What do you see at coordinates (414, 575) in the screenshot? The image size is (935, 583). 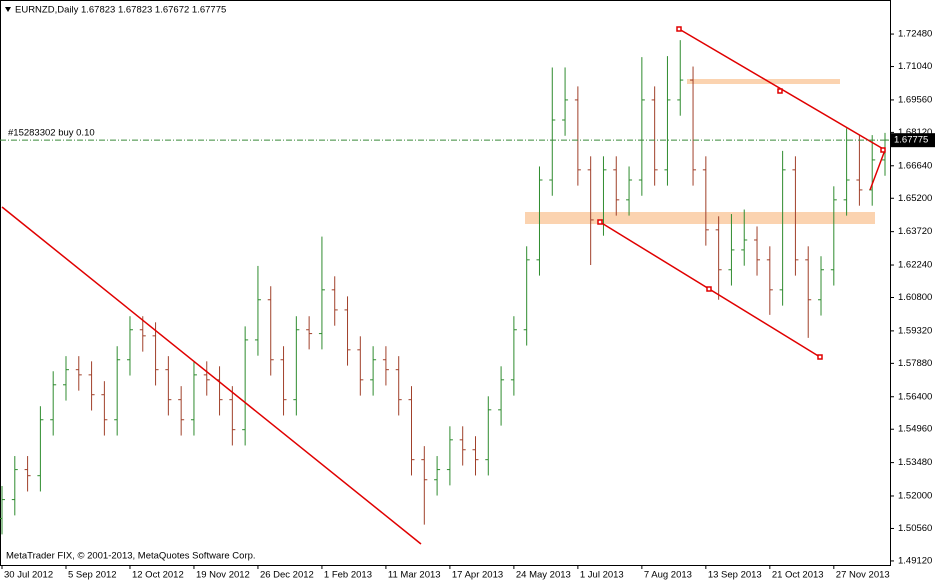 I see `x-tick-label: 11 Mar 2013` at bounding box center [414, 575].